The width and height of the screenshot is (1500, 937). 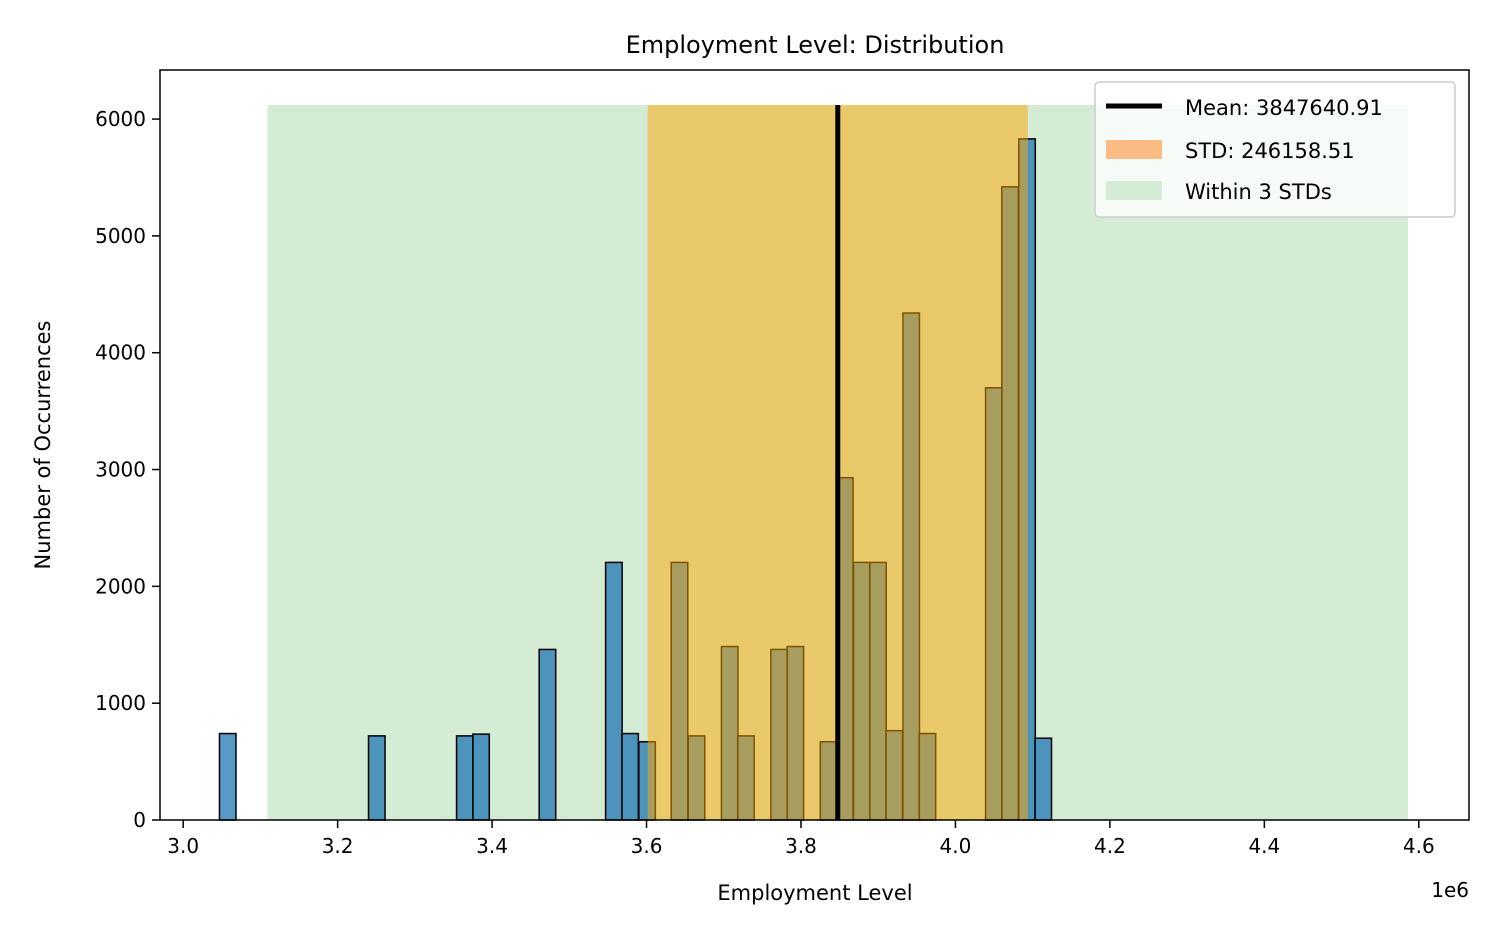 What do you see at coordinates (43, 445) in the screenshot?
I see `y-axis-label: Number of Occurrences` at bounding box center [43, 445].